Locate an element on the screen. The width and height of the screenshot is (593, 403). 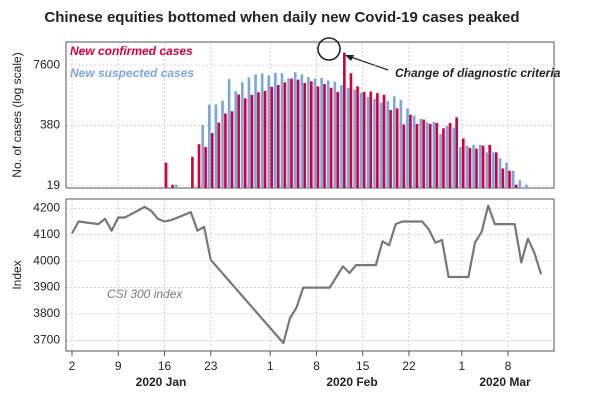
y-tick-label: 3800 is located at coordinates (46, 313).